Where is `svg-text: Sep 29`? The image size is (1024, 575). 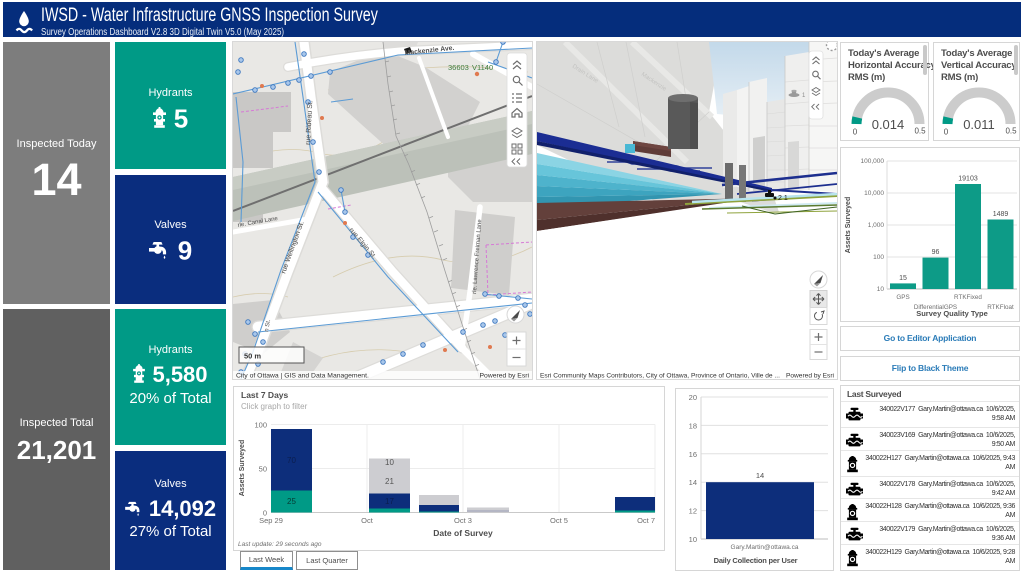
svg-text: Sep 29 is located at coordinates (271, 520).